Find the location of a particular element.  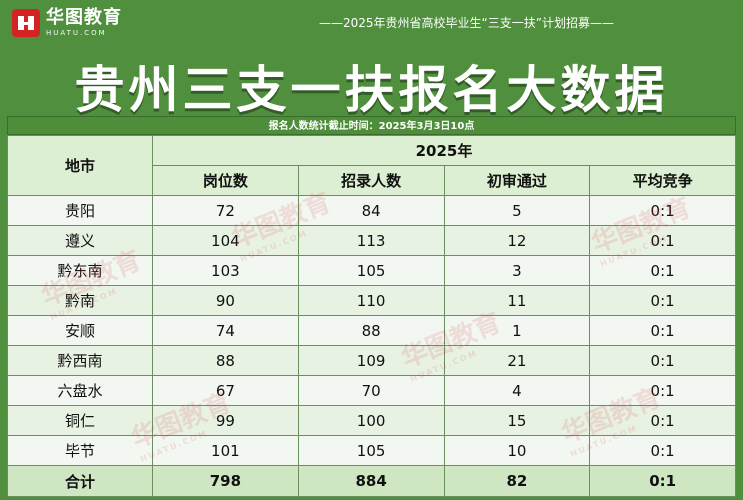

total-passed: 82 is located at coordinates (517, 481).